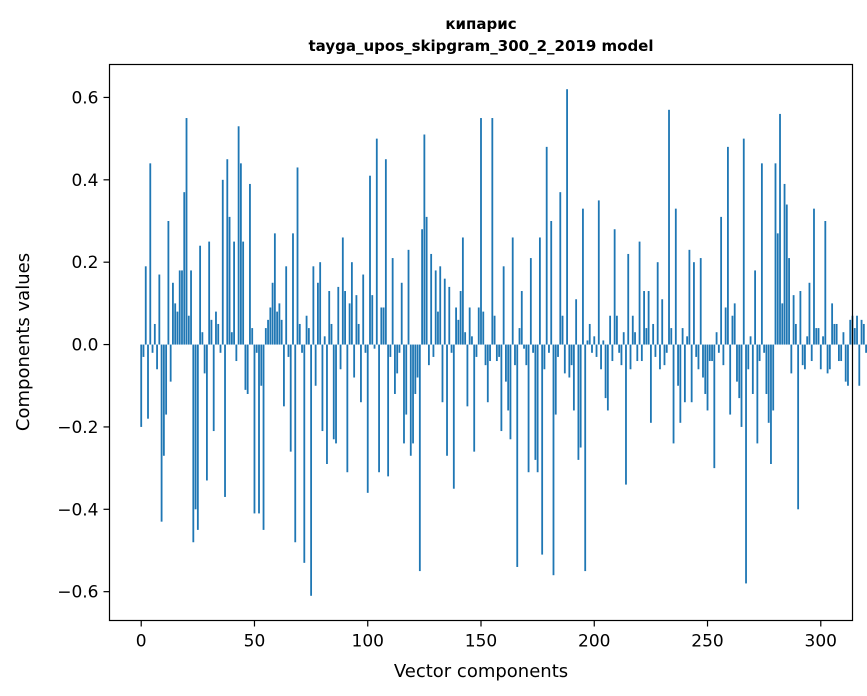  I want to click on y-tick-label: 0.0, so click(84, 346).